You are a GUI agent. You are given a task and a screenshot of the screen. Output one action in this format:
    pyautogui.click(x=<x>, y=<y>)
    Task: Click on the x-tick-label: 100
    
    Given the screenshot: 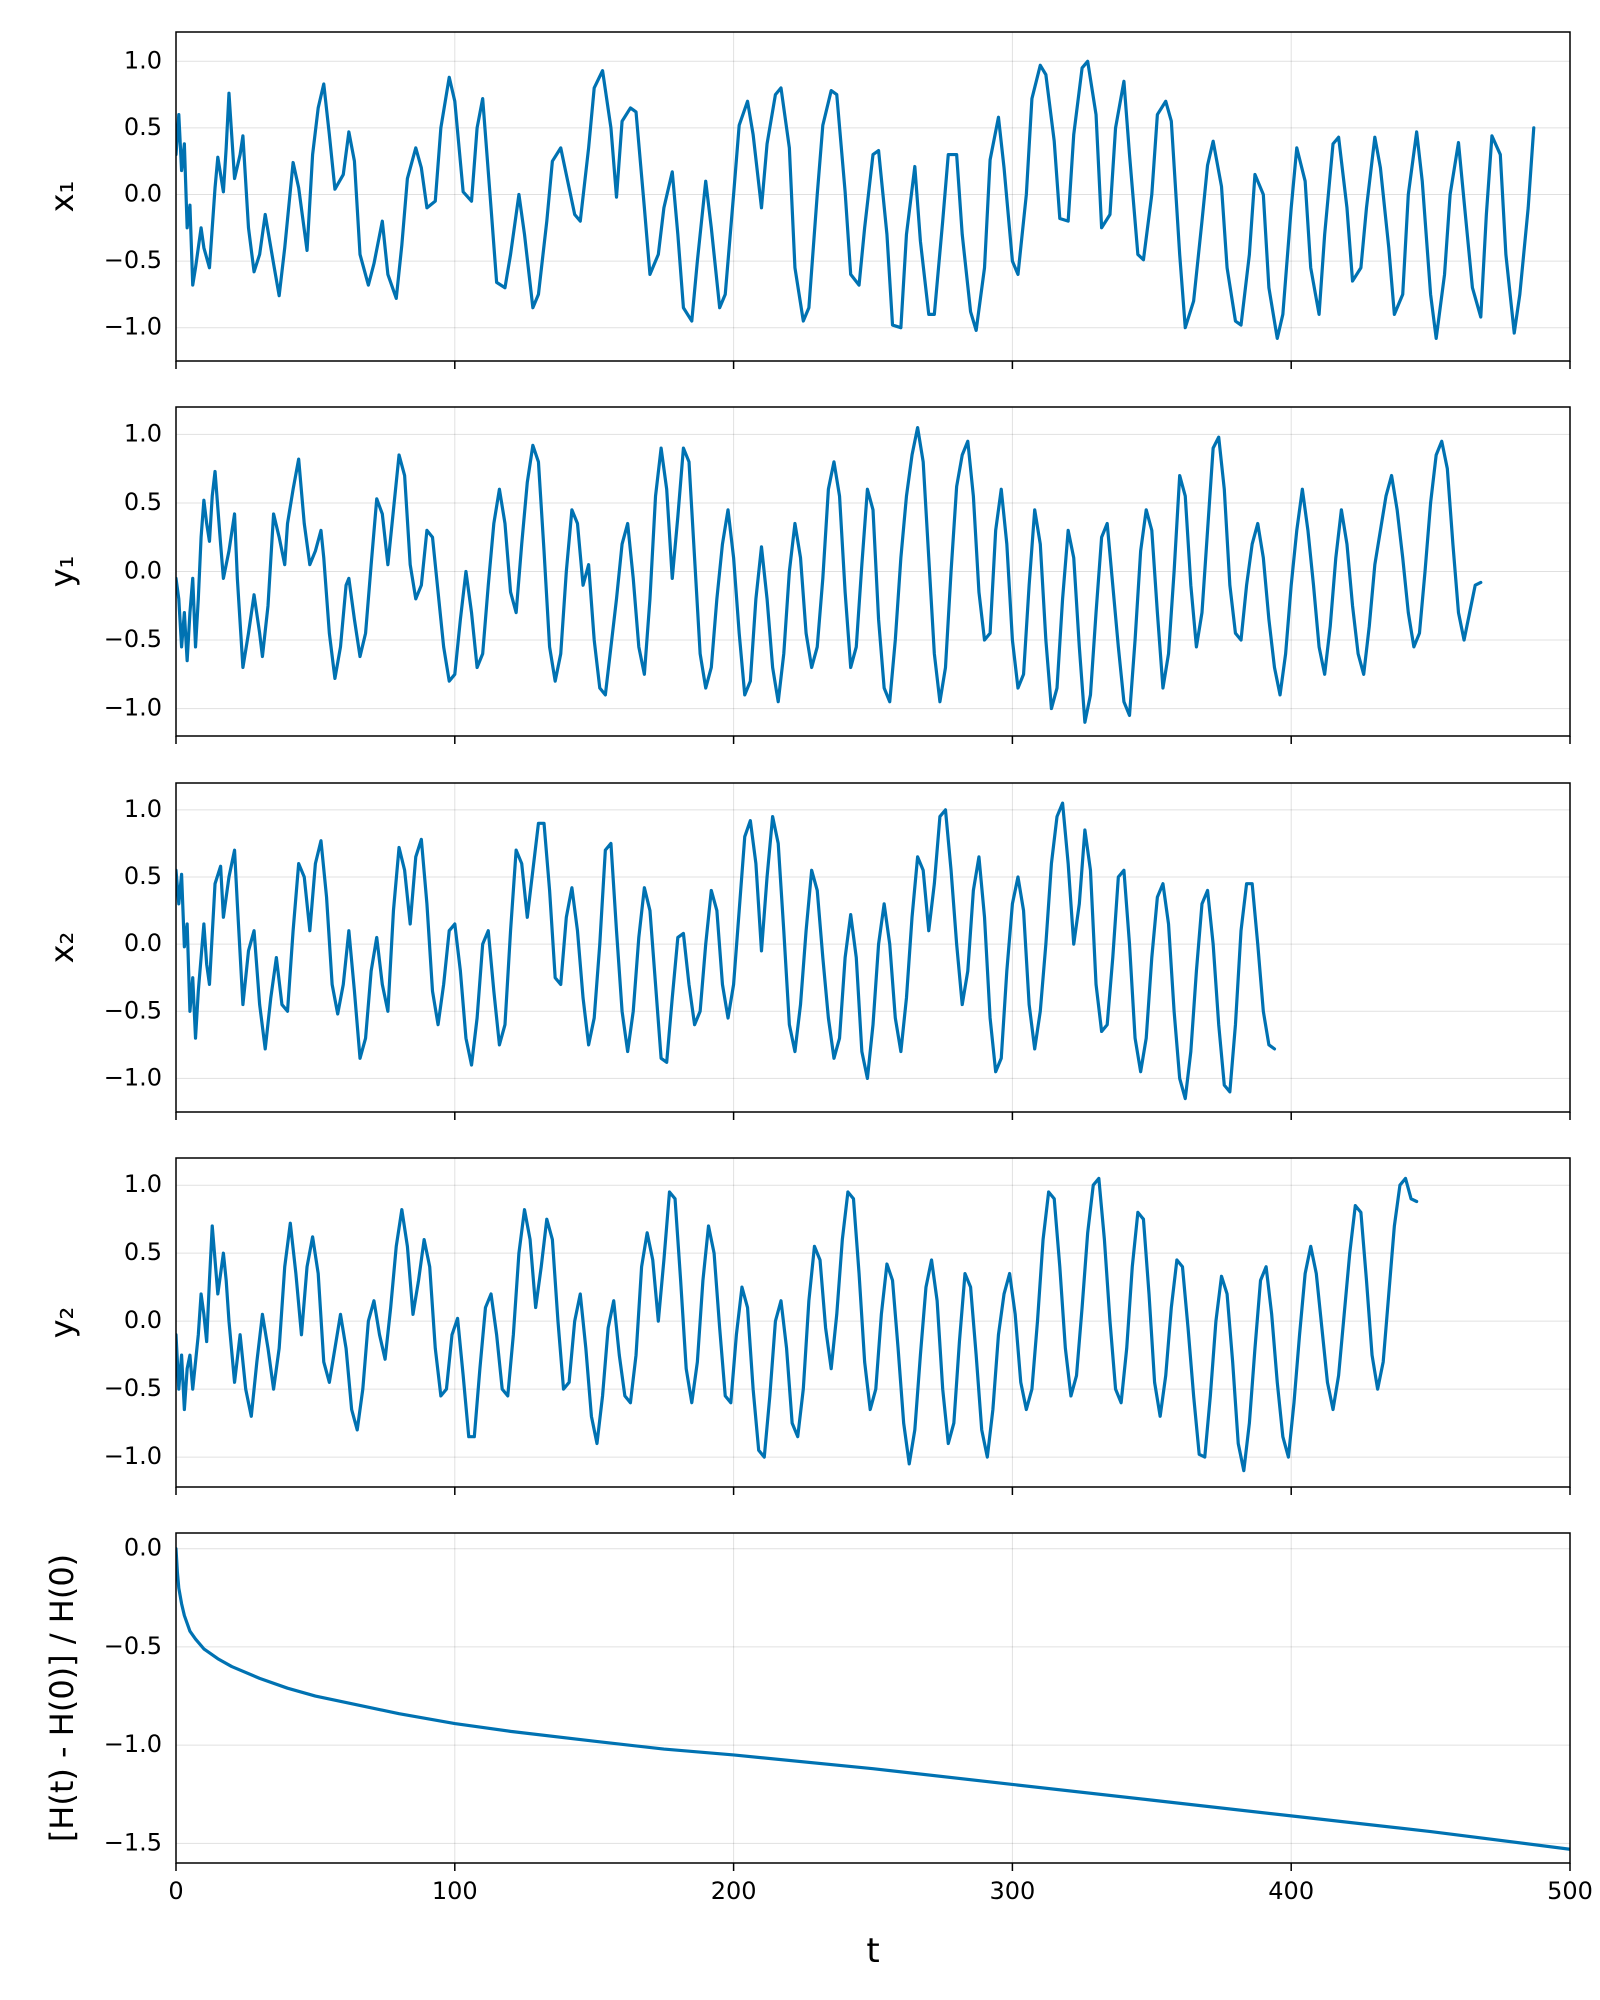 What is the action you would take?
    pyautogui.click(x=455, y=1891)
    